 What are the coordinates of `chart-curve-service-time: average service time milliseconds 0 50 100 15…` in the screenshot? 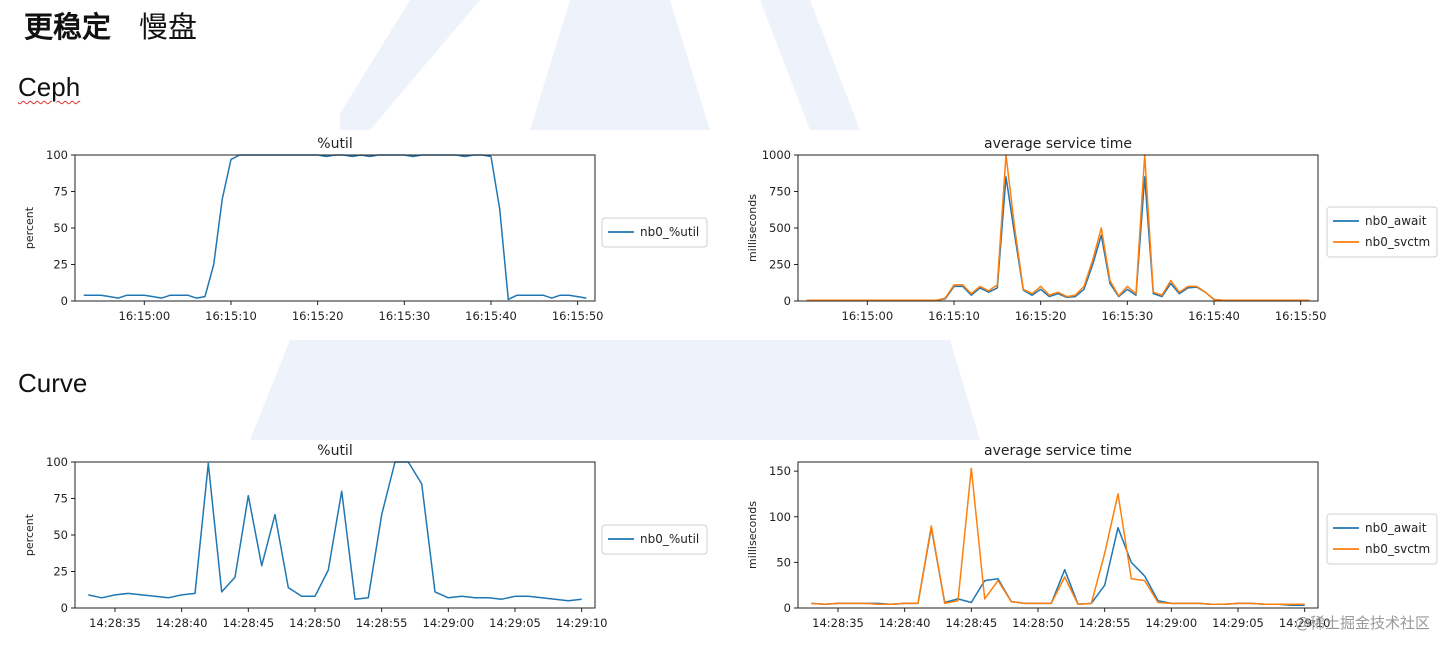 It's located at (1092, 536).